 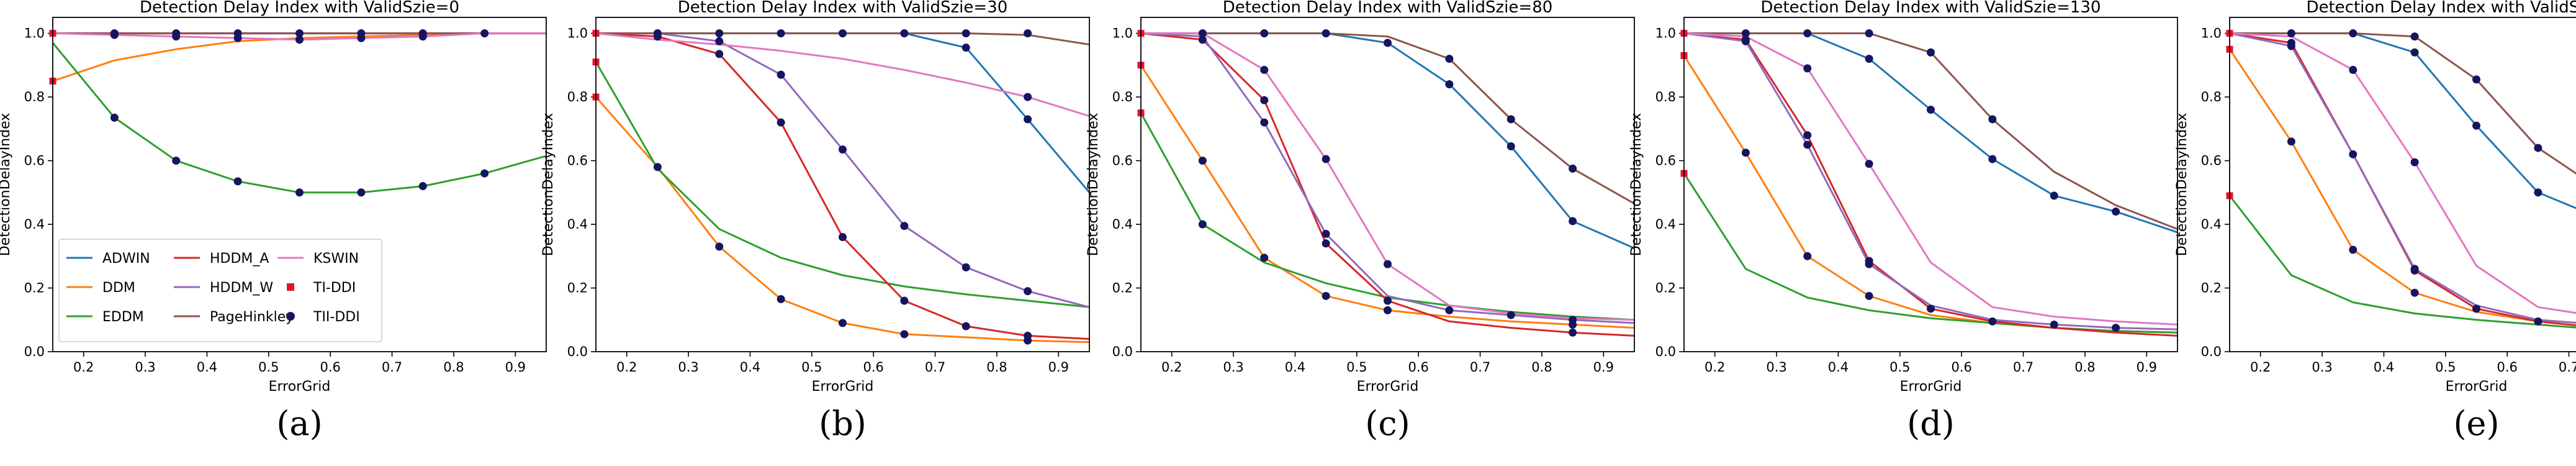 I want to click on legend-label: PageHinkley, so click(x=252, y=317).